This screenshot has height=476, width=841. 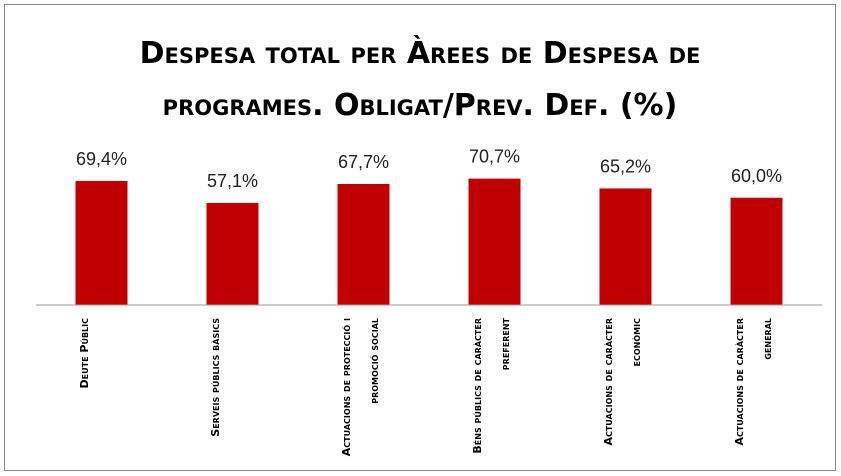 What do you see at coordinates (215, 377) in the screenshot?
I see `x-tick-label: Serveis públics bàsics` at bounding box center [215, 377].